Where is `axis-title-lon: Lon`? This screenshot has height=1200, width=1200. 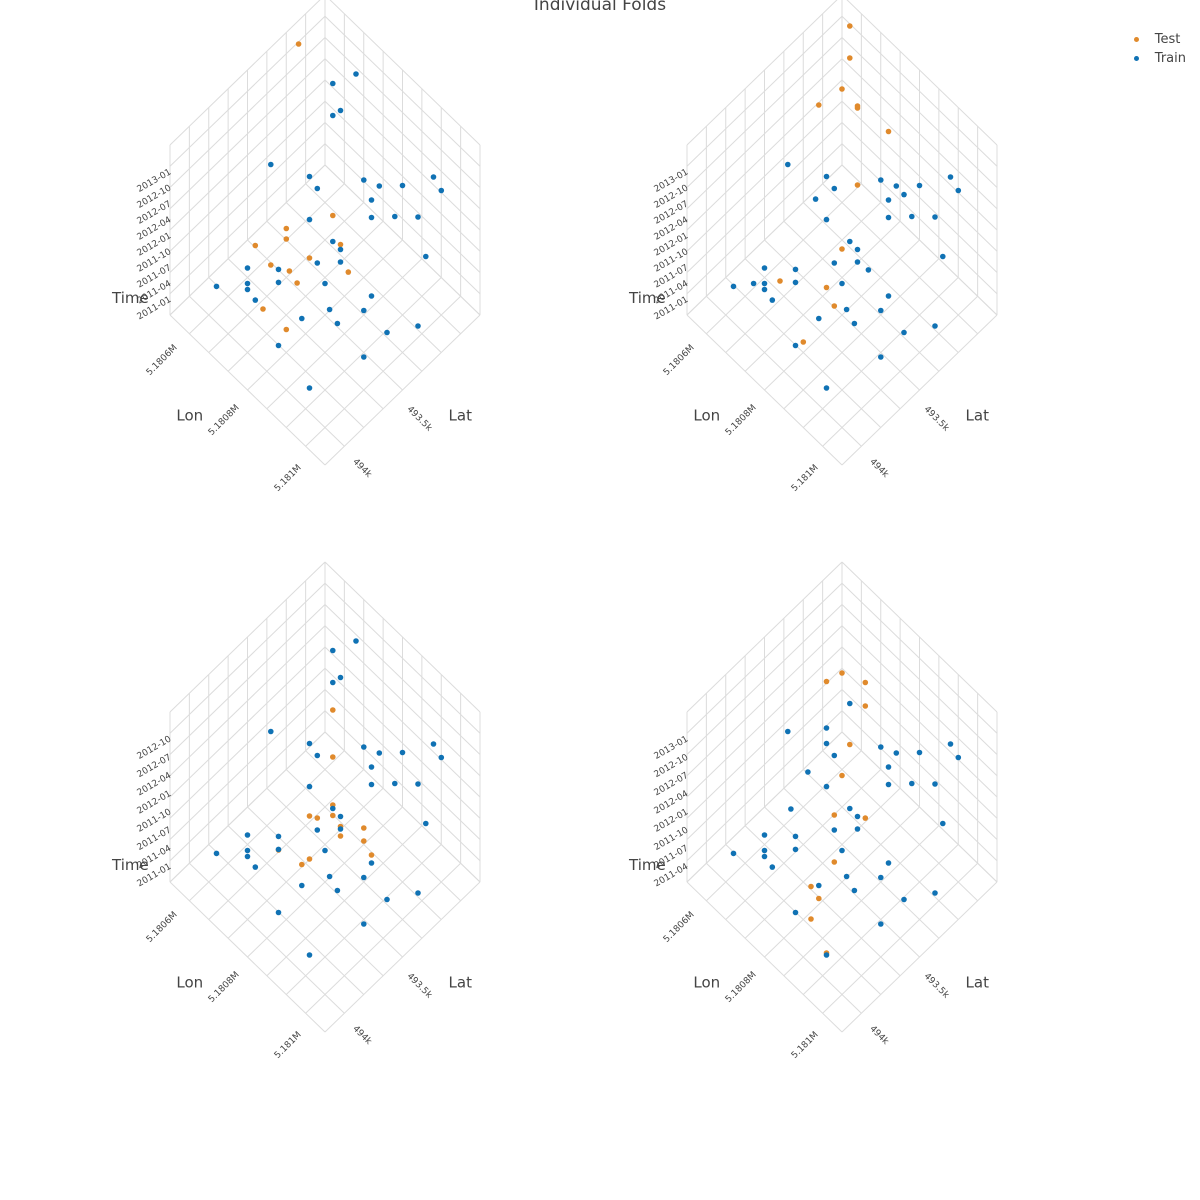
axis-title-lon: Lon is located at coordinates (706, 983).